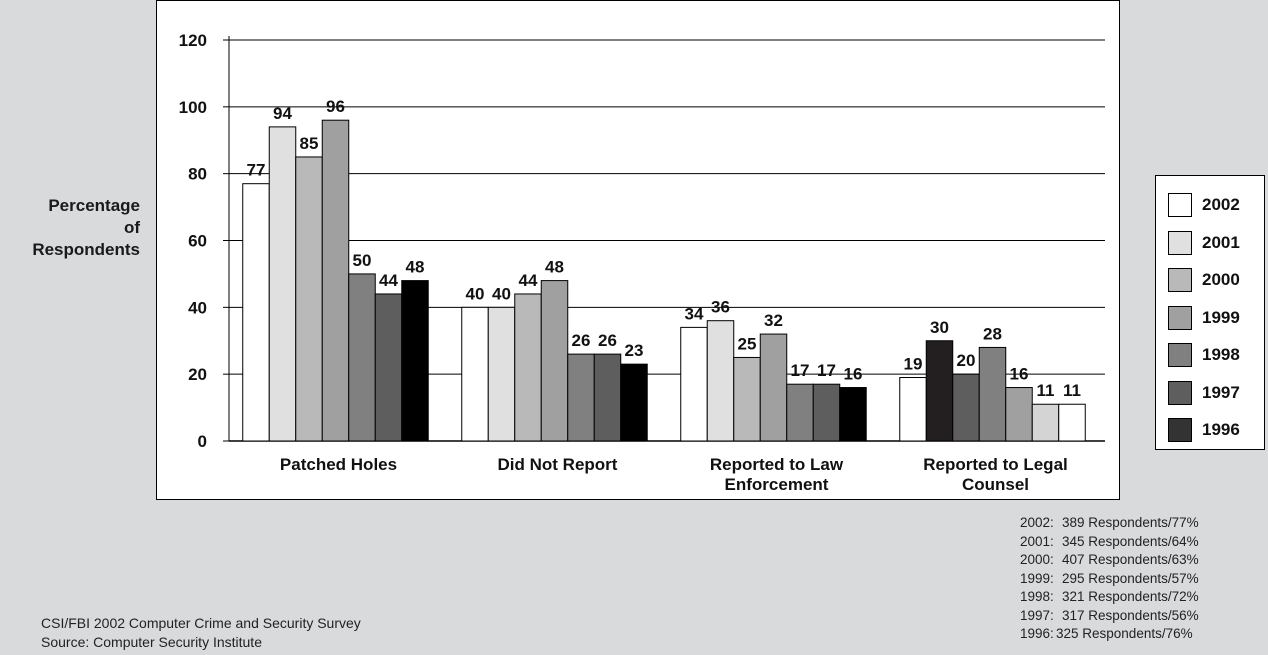 This screenshot has width=1268, height=655. What do you see at coordinates (1221, 429) in the screenshot?
I see `legend-label: 1996` at bounding box center [1221, 429].